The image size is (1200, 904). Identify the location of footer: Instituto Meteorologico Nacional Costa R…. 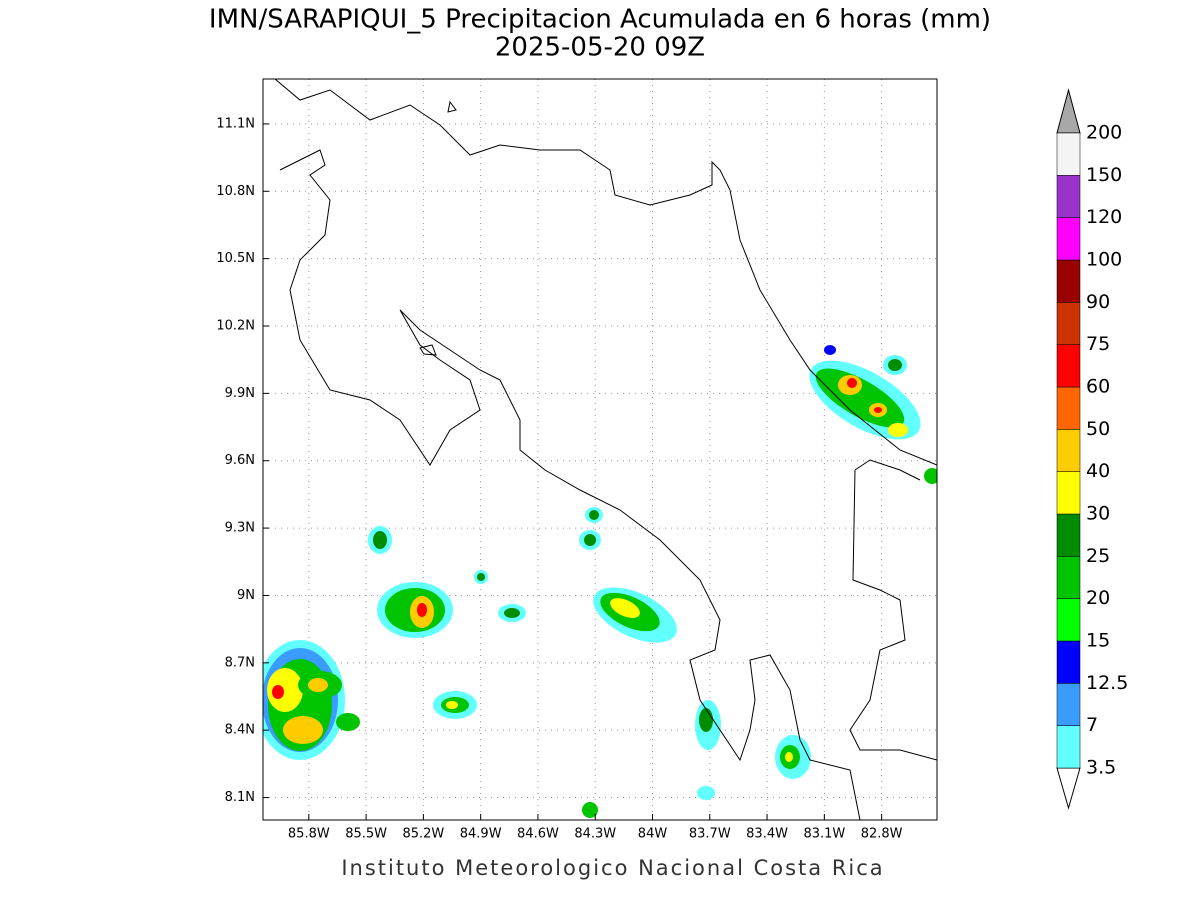
(612, 868).